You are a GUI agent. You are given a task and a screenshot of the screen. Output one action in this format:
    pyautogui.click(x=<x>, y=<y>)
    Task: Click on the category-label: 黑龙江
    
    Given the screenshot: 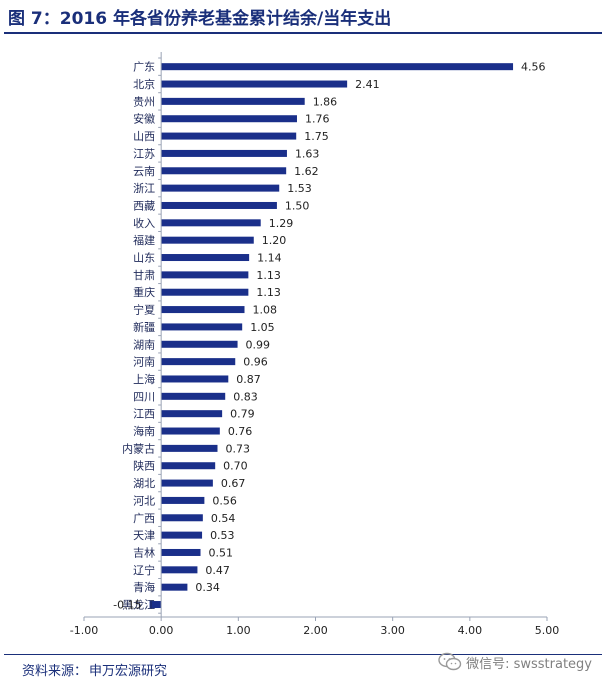 What is the action you would take?
    pyautogui.click(x=138, y=605)
    